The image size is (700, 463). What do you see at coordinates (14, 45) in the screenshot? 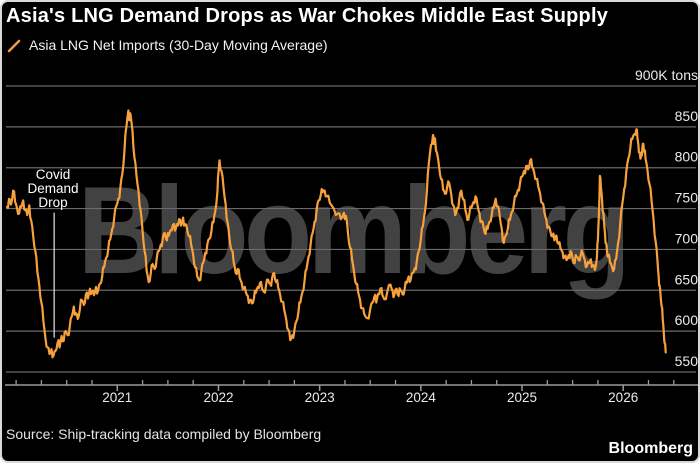
I see `legend-line-icon` at bounding box center [14, 45].